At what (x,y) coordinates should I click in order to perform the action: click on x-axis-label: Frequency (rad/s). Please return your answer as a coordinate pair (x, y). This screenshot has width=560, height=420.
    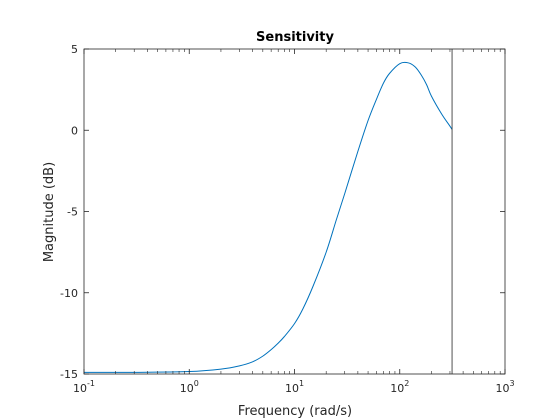
    Looking at the image, I should click on (295, 411).